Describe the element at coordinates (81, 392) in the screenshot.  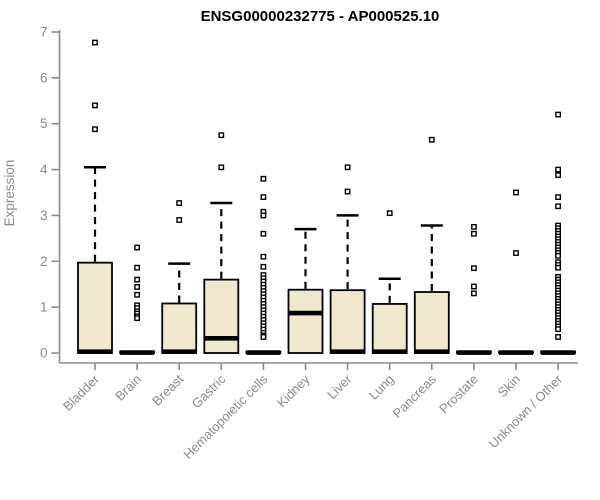
I see `x-category-label: Bladder` at that location.